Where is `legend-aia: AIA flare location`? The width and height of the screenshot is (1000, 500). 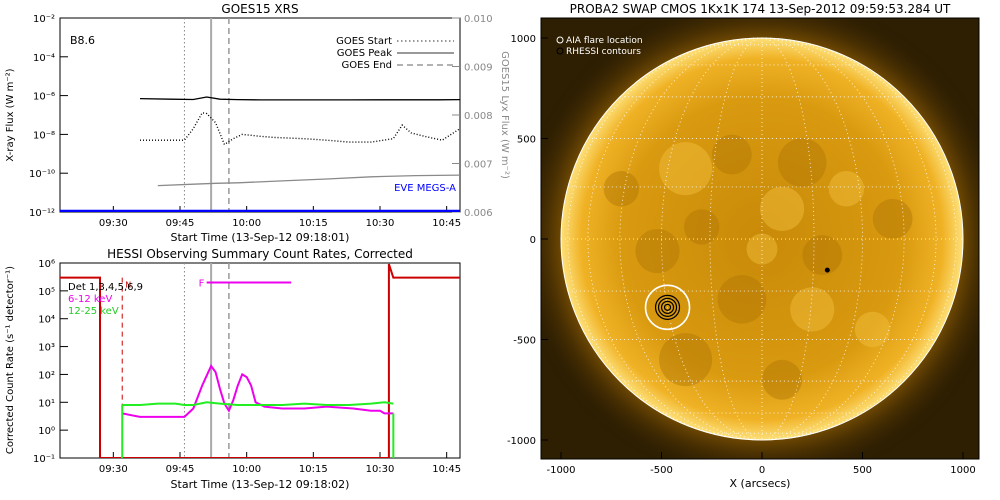
legend-aia: AIA flare location is located at coordinates (604, 41).